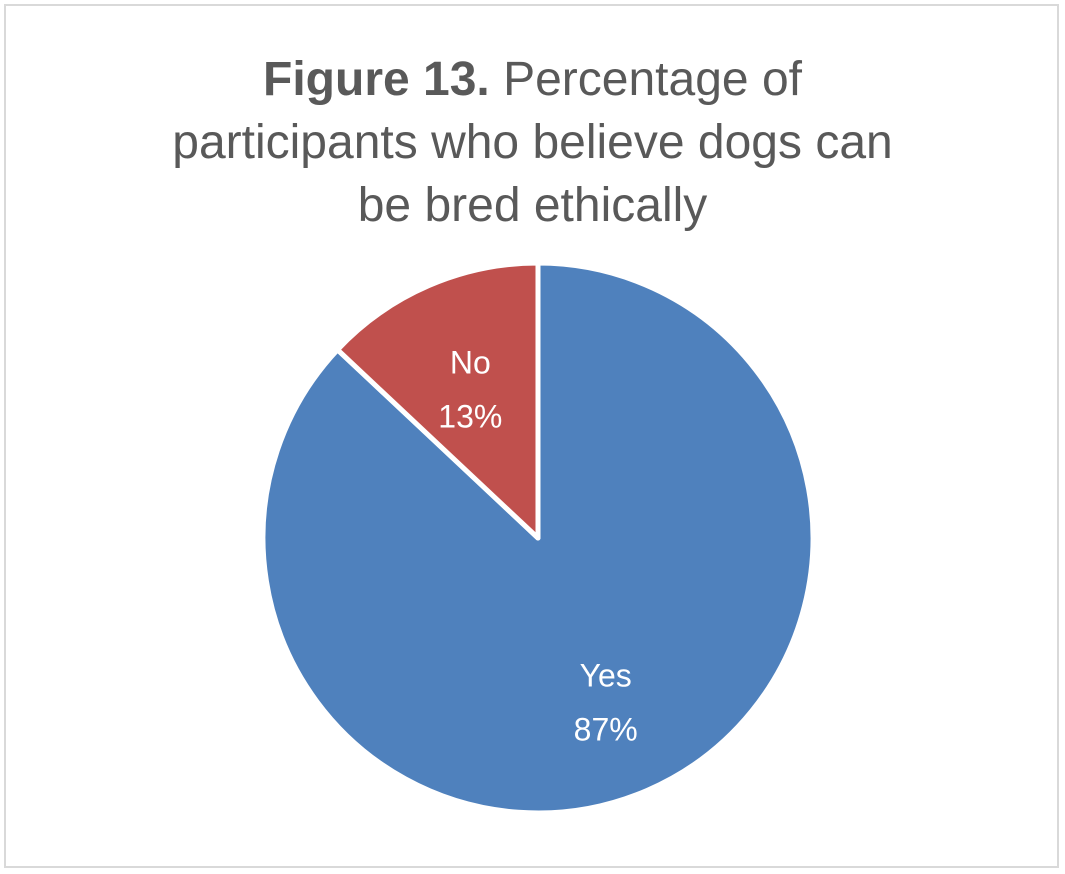 Image resolution: width=1065 pixels, height=874 pixels. Describe the element at coordinates (376, 79) in the screenshot. I see `title-prefix: Figure 13.` at that location.